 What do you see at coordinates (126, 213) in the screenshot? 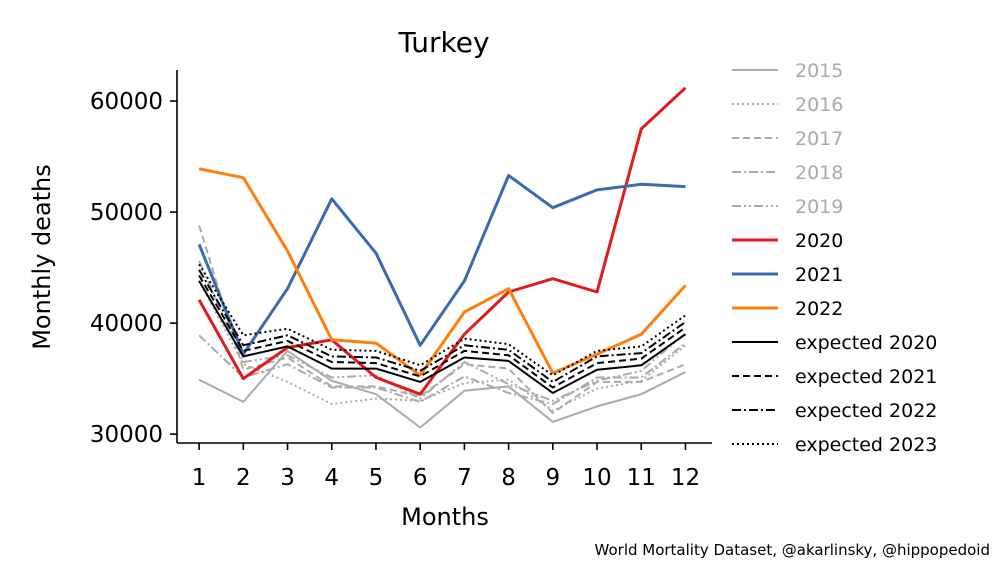
I see `y-tick-label: 50000` at bounding box center [126, 213].